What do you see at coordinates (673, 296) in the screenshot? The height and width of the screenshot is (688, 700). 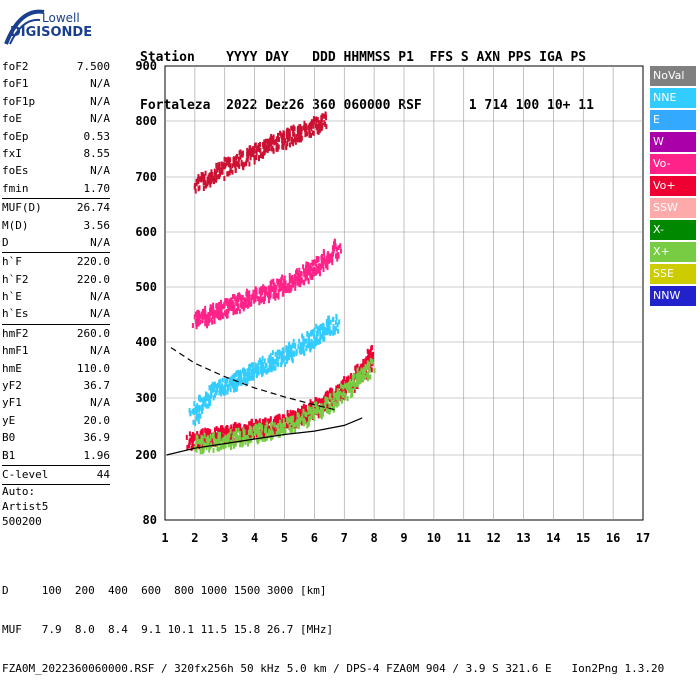 I see `legend-item: NNW` at bounding box center [673, 296].